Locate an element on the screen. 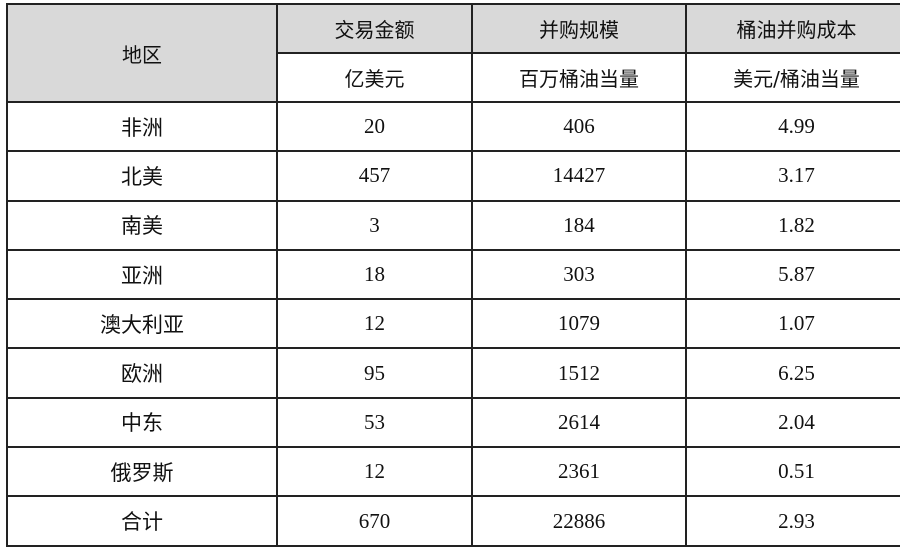 This screenshot has height=551, width=900. header-amount: 交易金额 is located at coordinates (374, 28).